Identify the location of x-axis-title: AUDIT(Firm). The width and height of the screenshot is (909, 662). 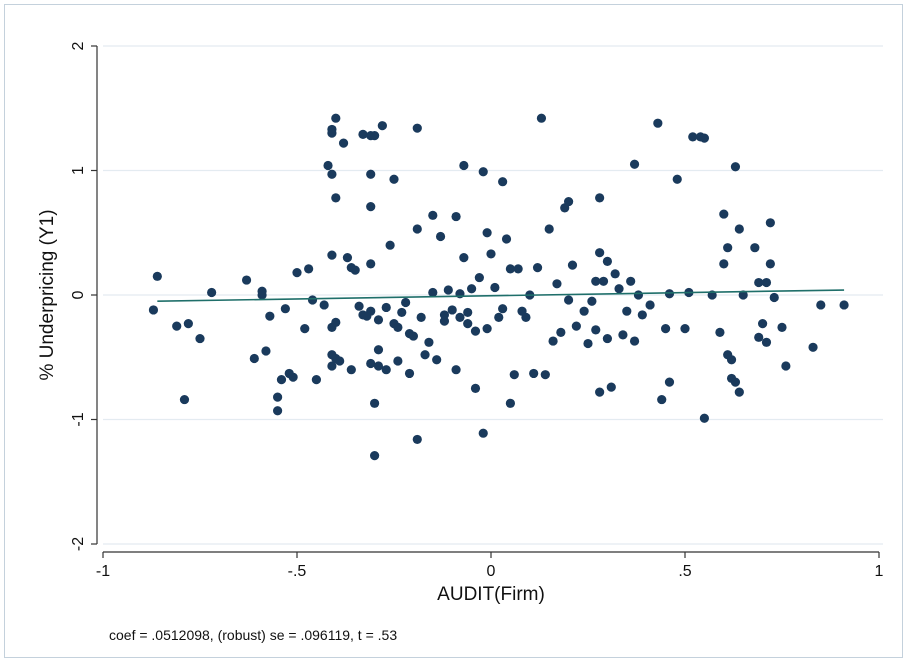
(491, 594).